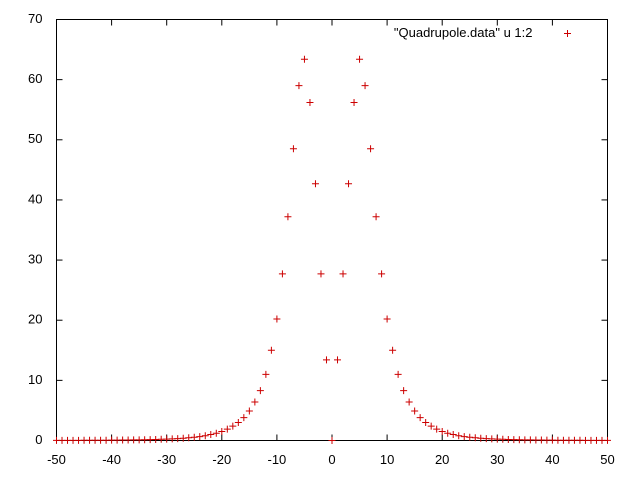  I want to click on y-tick-label: 60, so click(35, 78).